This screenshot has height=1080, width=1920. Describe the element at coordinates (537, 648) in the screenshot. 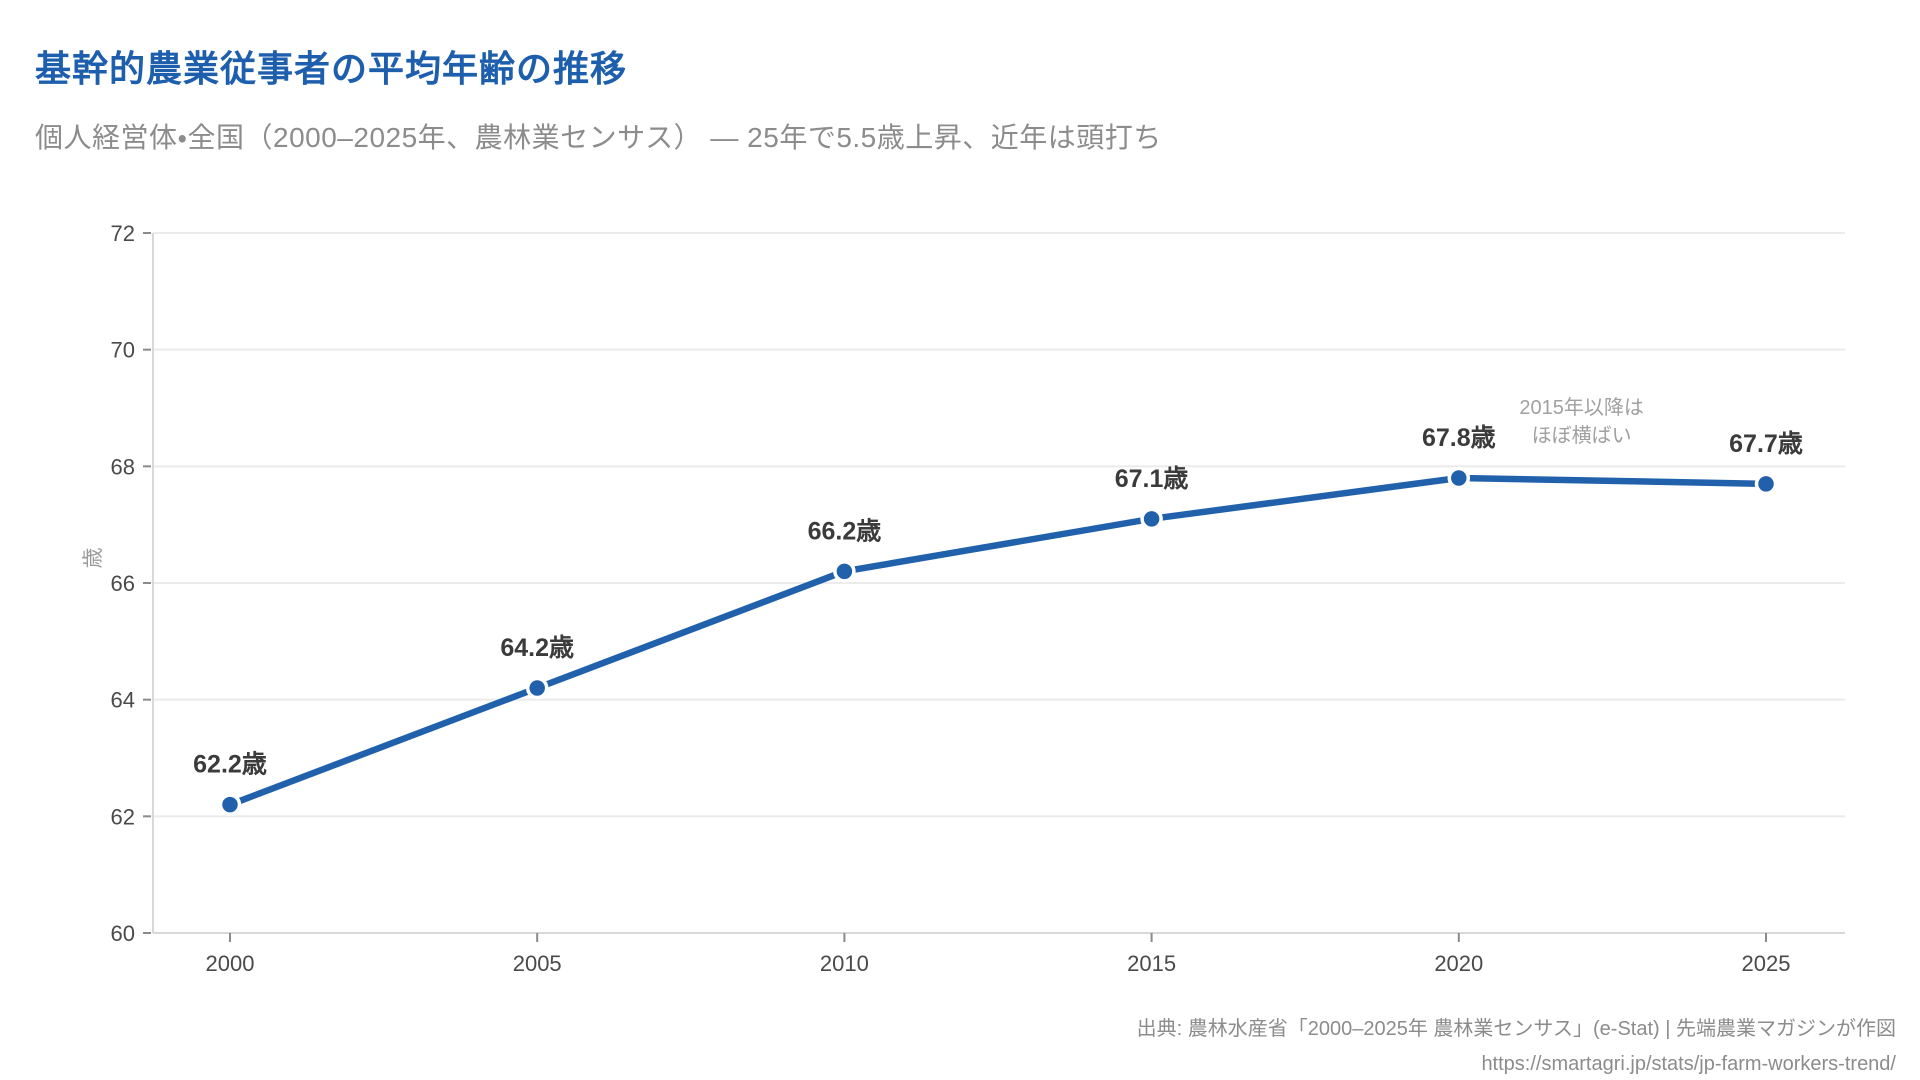

I see `data-point-label: 64.2歳` at that location.